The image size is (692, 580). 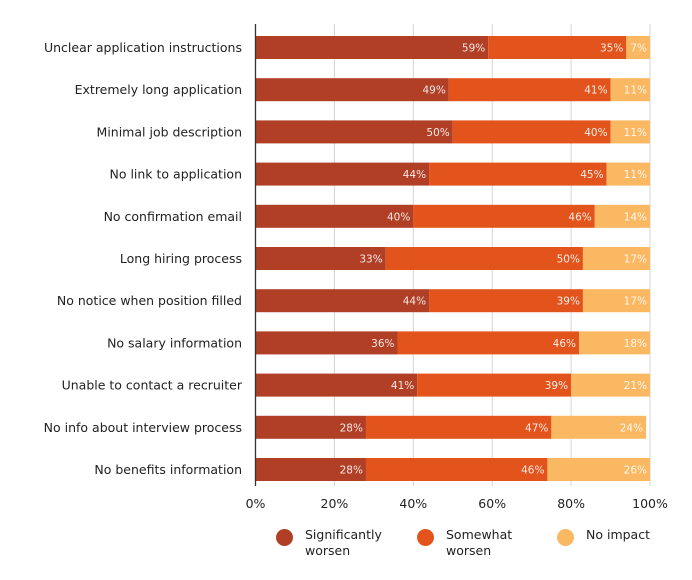 I want to click on bar-row: 50% 40% 11%, so click(x=452, y=132).